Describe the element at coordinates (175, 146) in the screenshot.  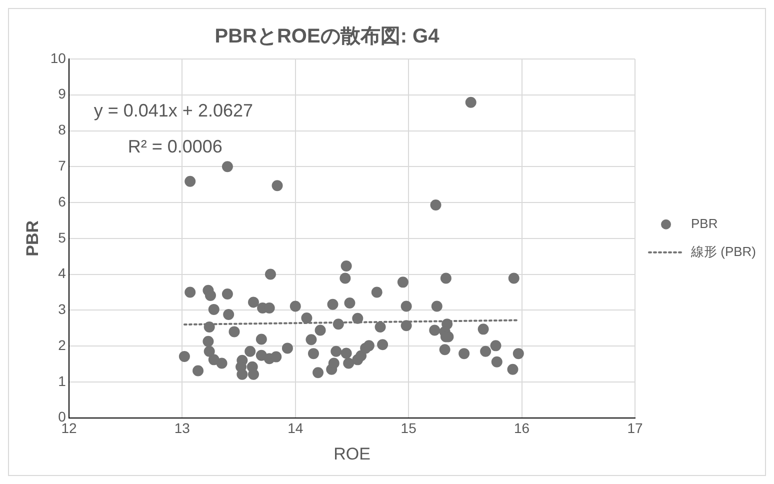
I see `annotation: R² = 0.0006` at that location.